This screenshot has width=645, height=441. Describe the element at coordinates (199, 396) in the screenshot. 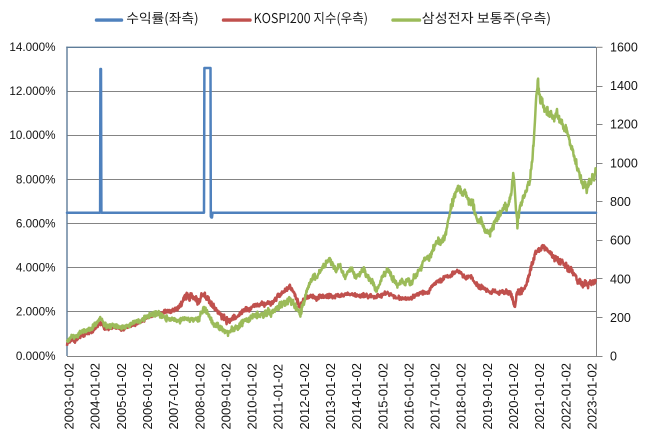

I see `svg-text: 2008-01-02` at that location.